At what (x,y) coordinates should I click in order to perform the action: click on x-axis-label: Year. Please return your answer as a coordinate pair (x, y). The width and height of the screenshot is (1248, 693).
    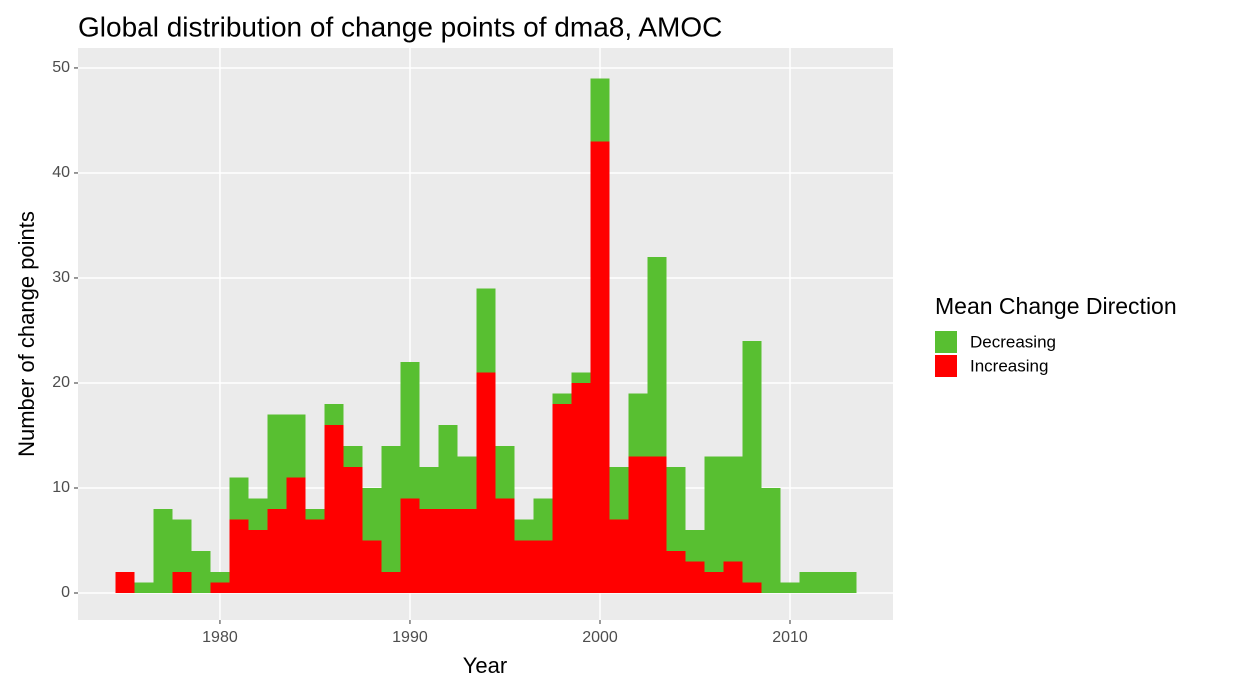
    Looking at the image, I should click on (485, 665).